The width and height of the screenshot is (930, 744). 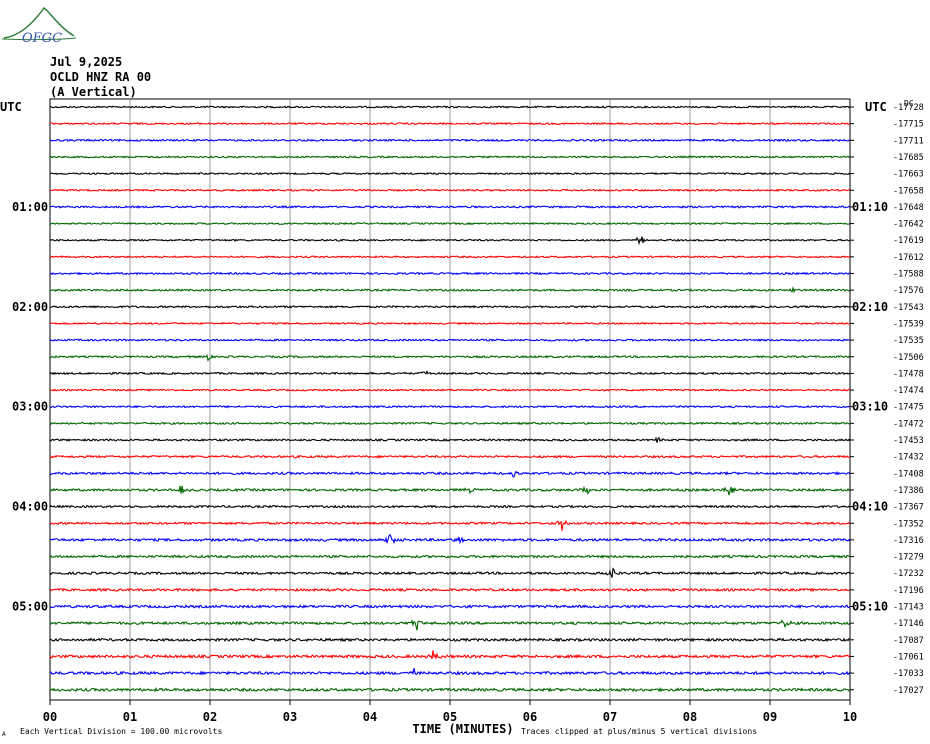 I want to click on dc-label: DC, so click(x=909, y=103).